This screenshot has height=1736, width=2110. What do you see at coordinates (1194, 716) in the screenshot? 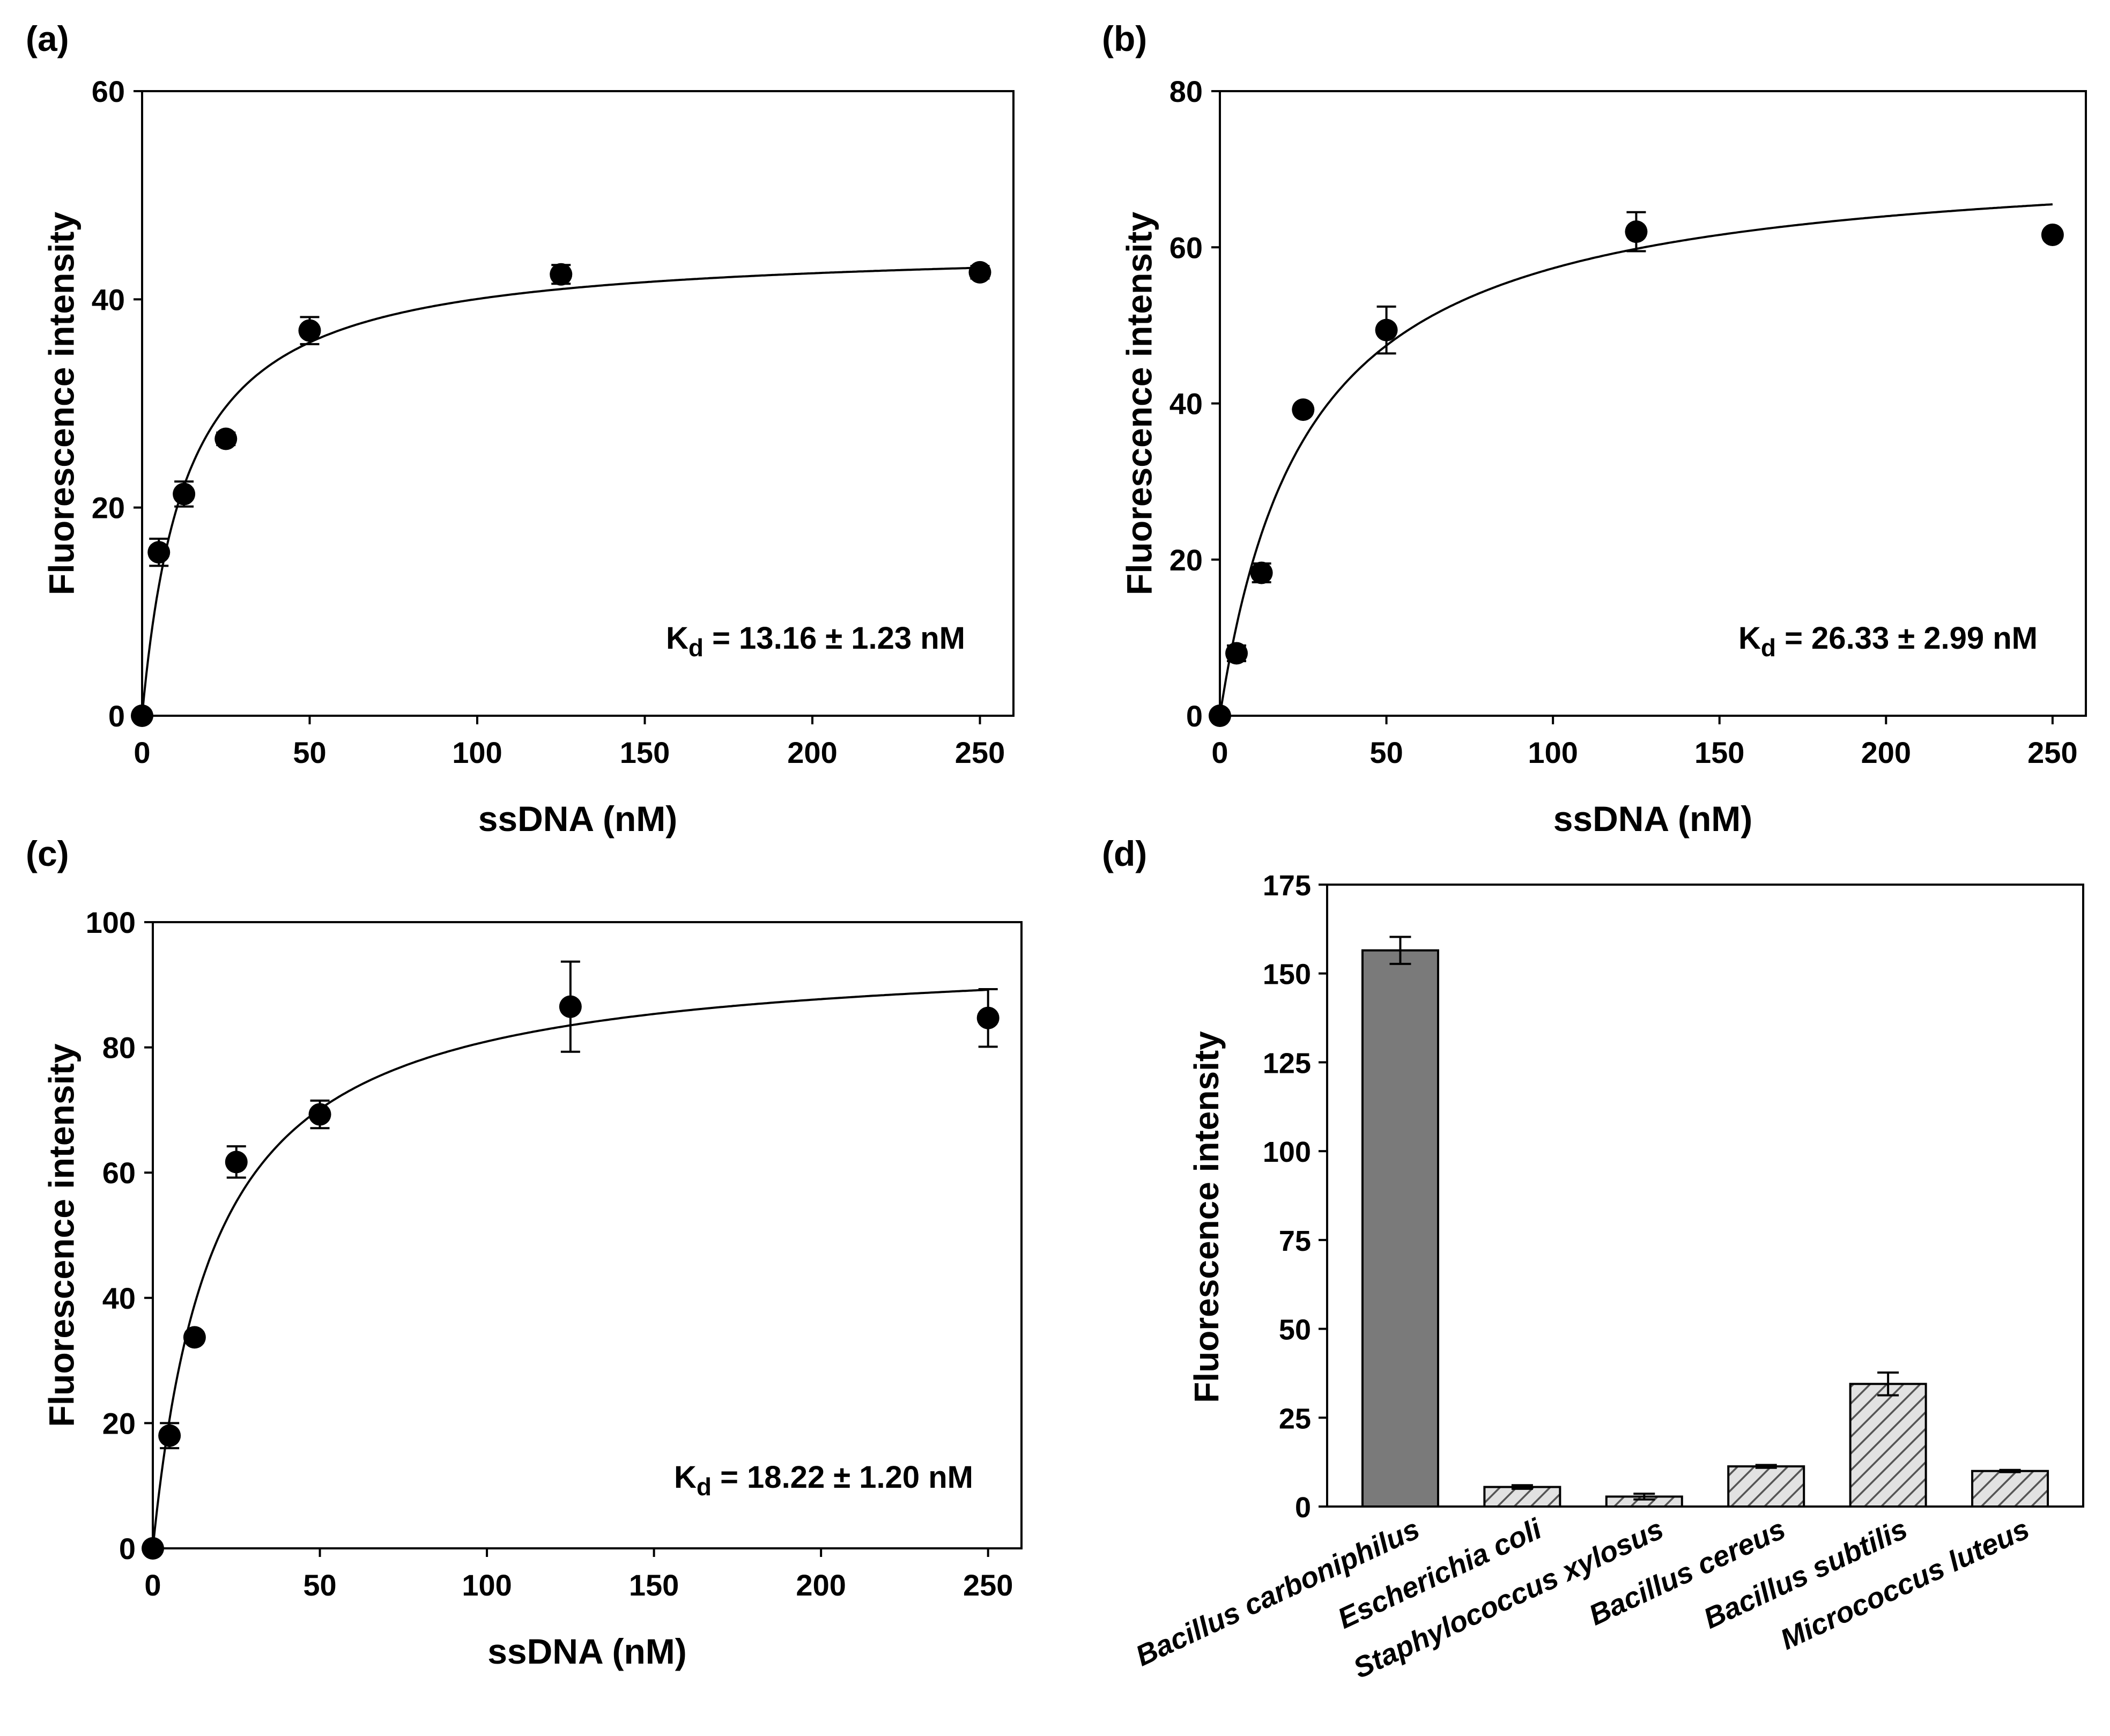
I see `y-tick-label-b: 0` at bounding box center [1194, 716].